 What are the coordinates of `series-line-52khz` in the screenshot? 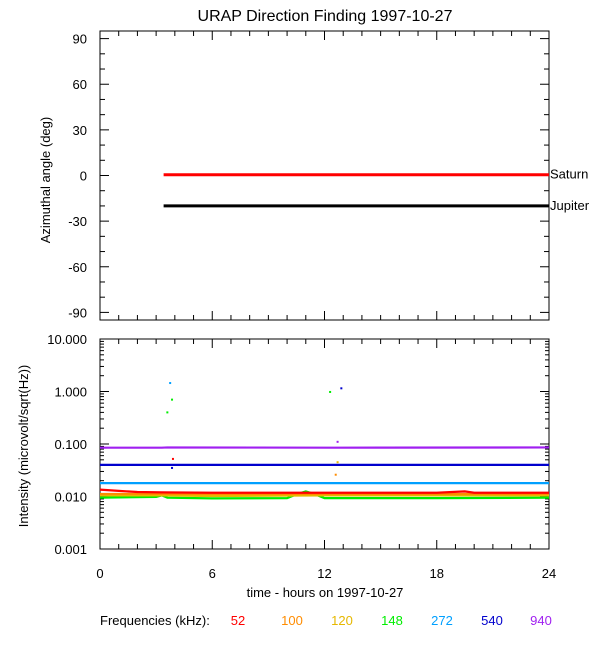 It's located at (324, 491).